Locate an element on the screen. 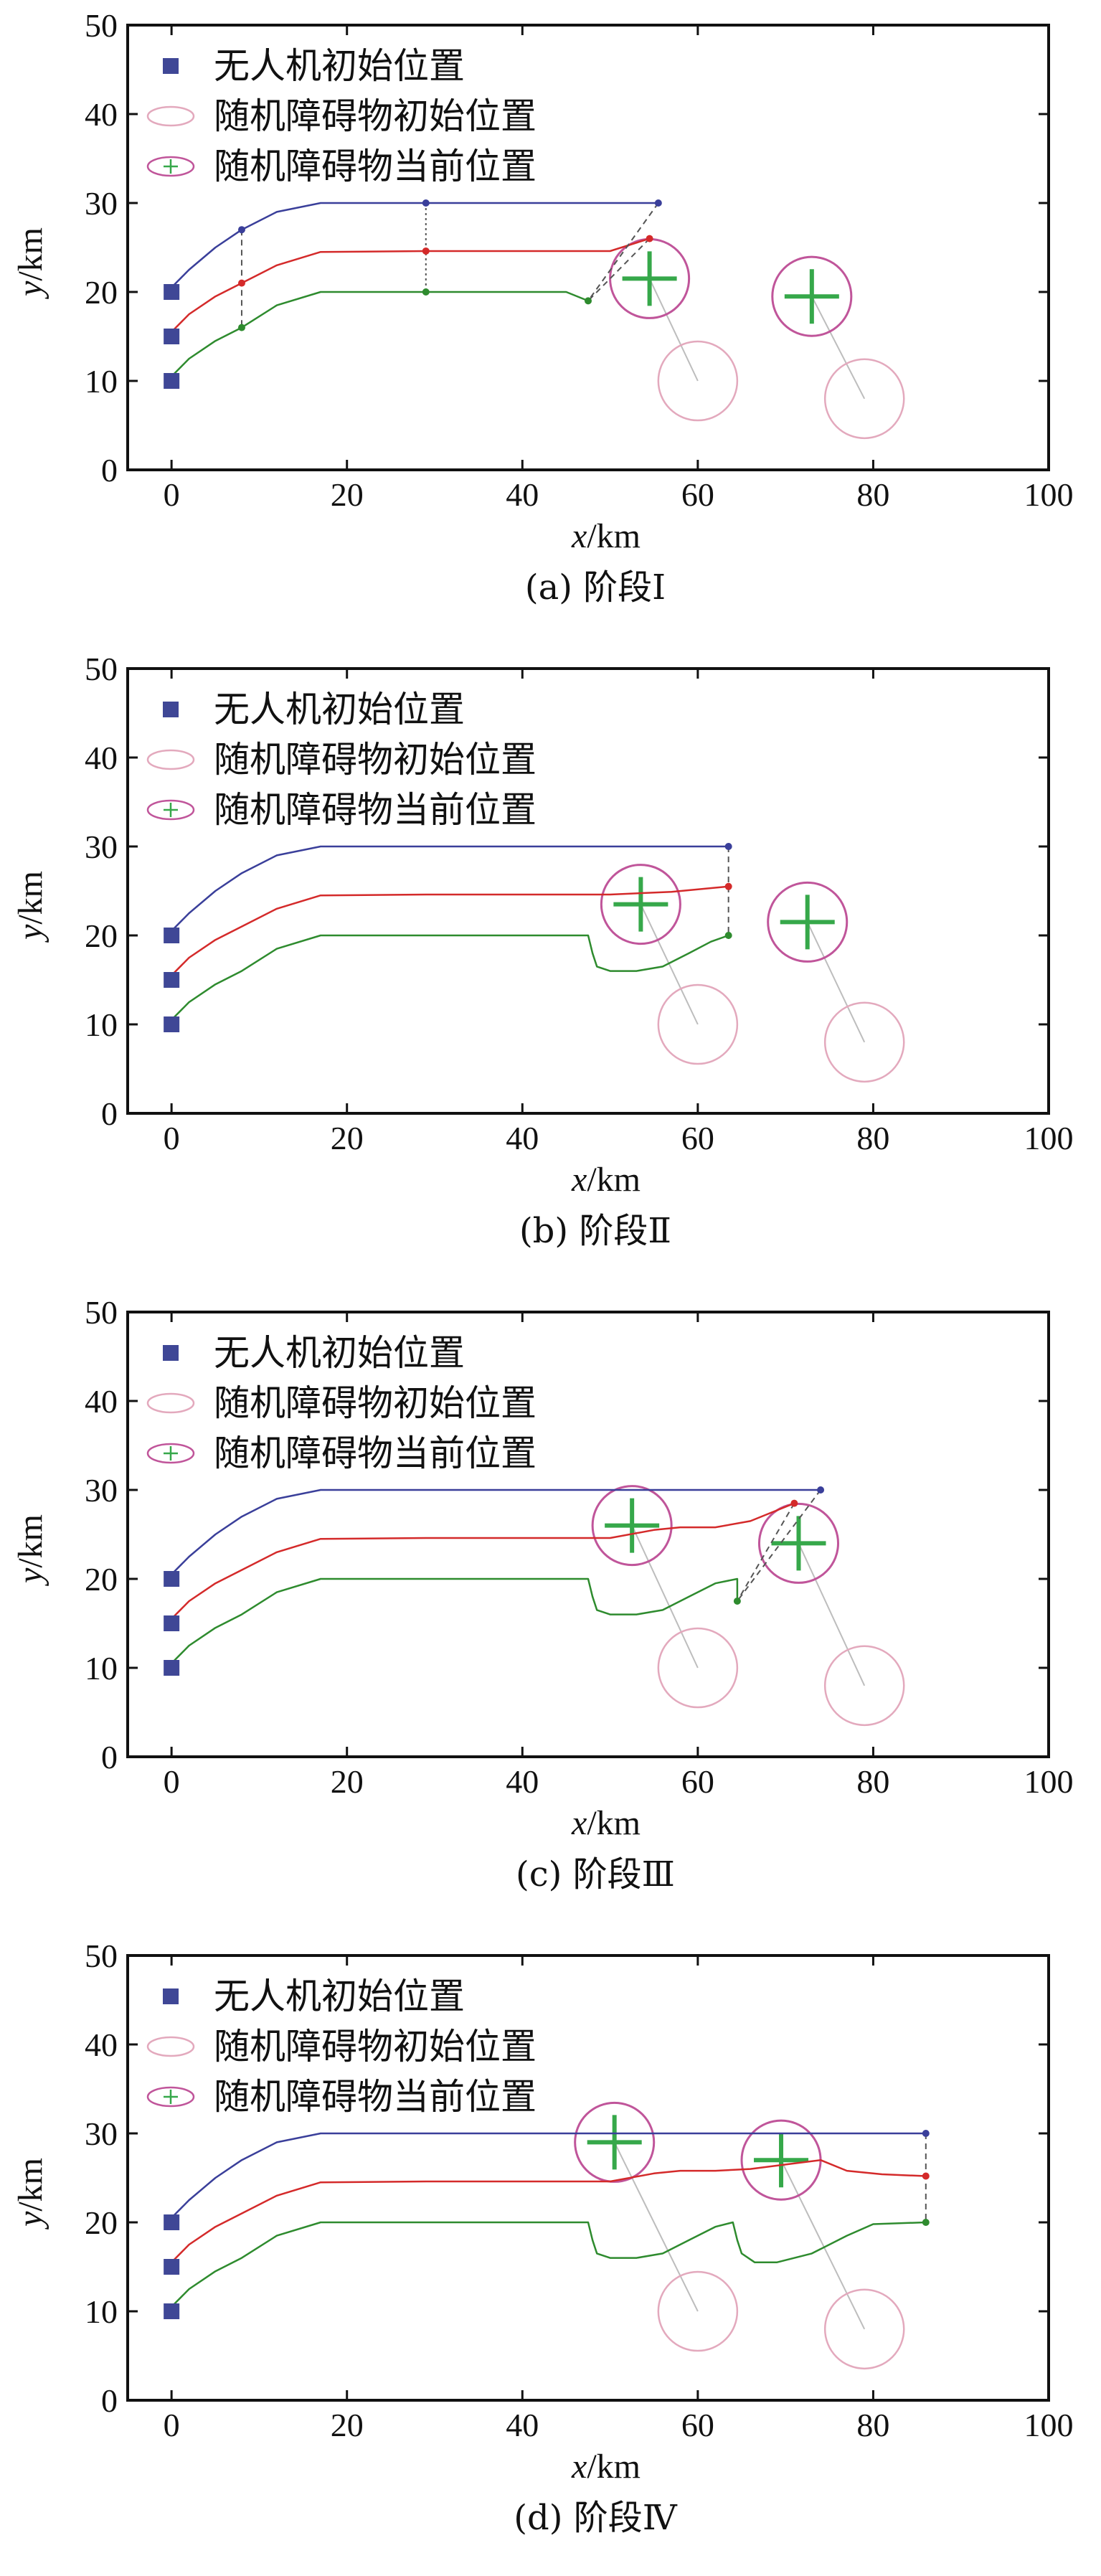  x-axis-label: x/km is located at coordinates (606, 2467).